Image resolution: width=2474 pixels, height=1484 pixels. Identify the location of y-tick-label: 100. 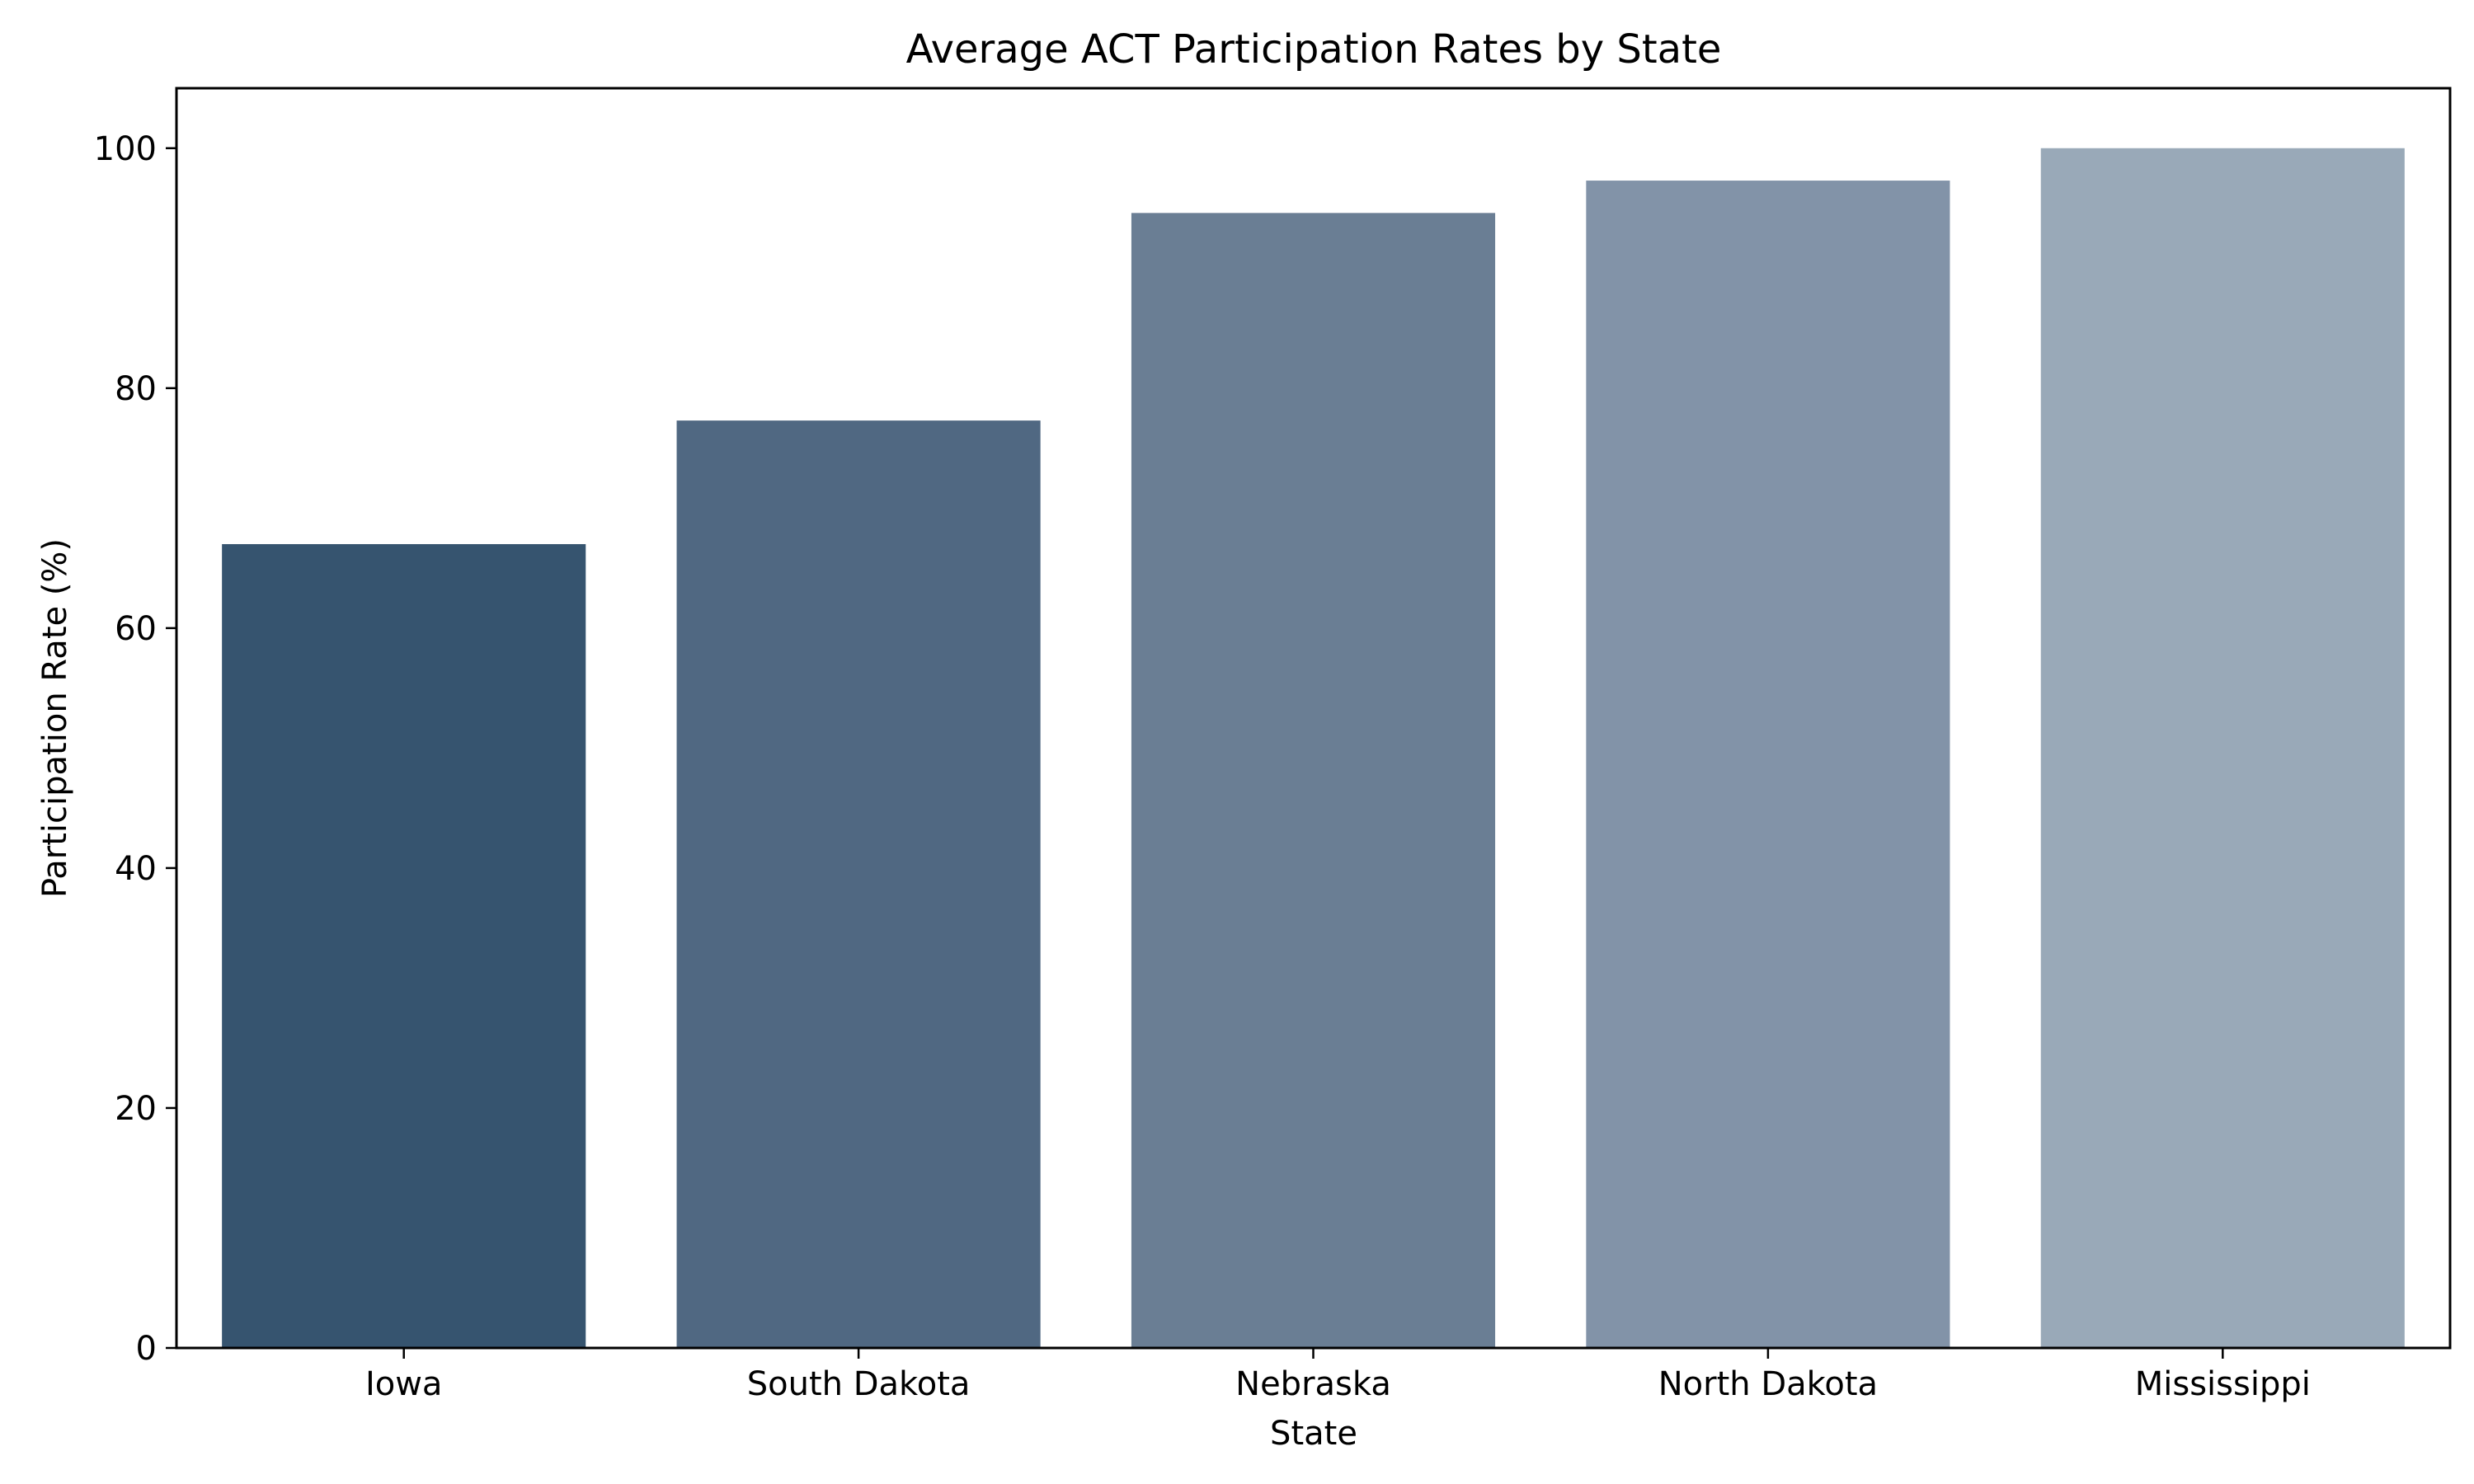
(125, 149).